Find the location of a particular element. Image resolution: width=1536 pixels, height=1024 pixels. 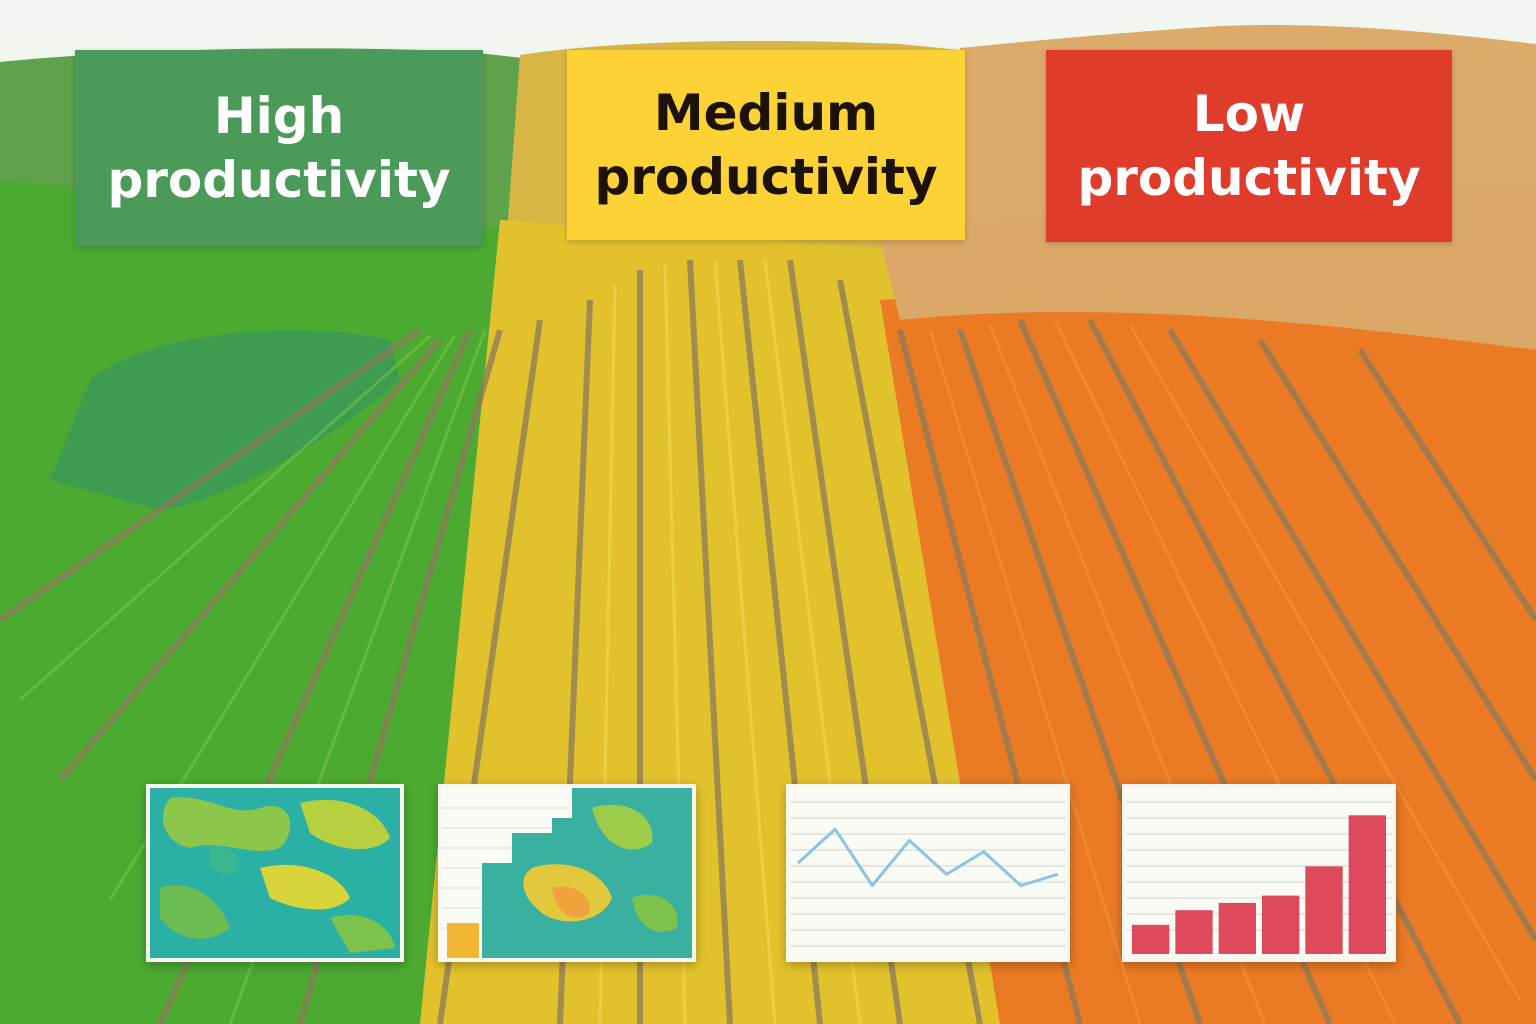

bar-chart is located at coordinates (1259, 877).